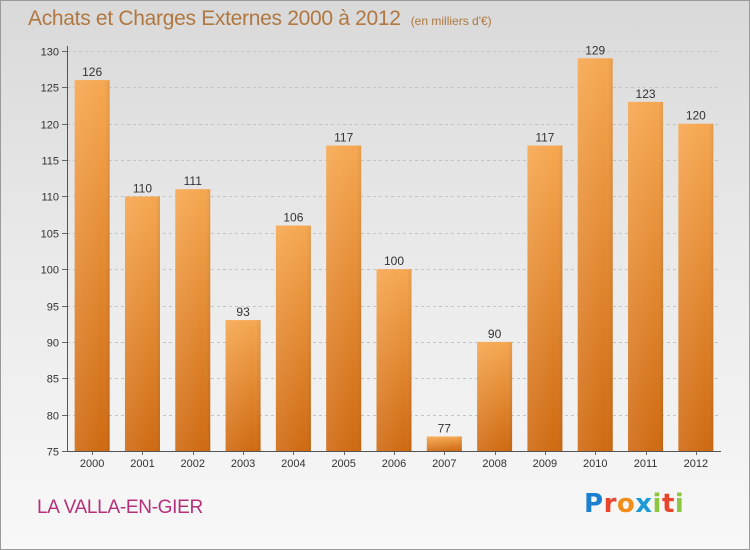  I want to click on chart-title-text: Achats et Charges Externes 2000 à 2012, so click(214, 18).